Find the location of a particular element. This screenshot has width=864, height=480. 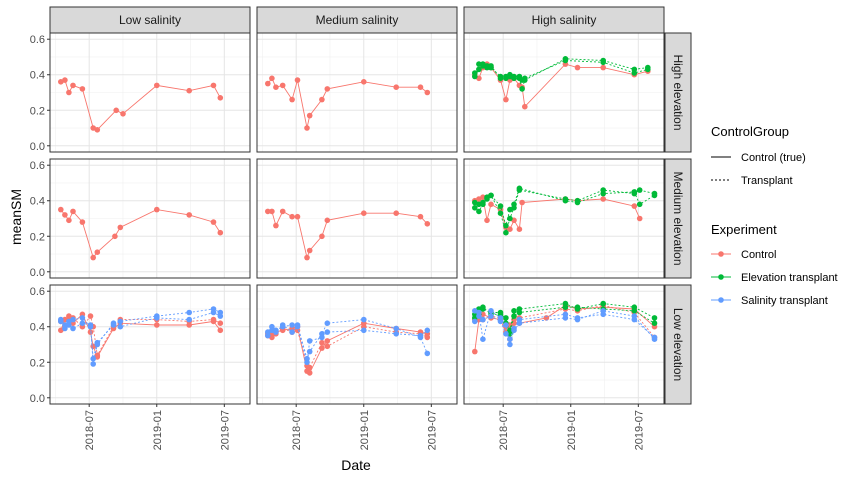

strip-label-medium-elevation: Medium elevation is located at coordinates (678, 218).